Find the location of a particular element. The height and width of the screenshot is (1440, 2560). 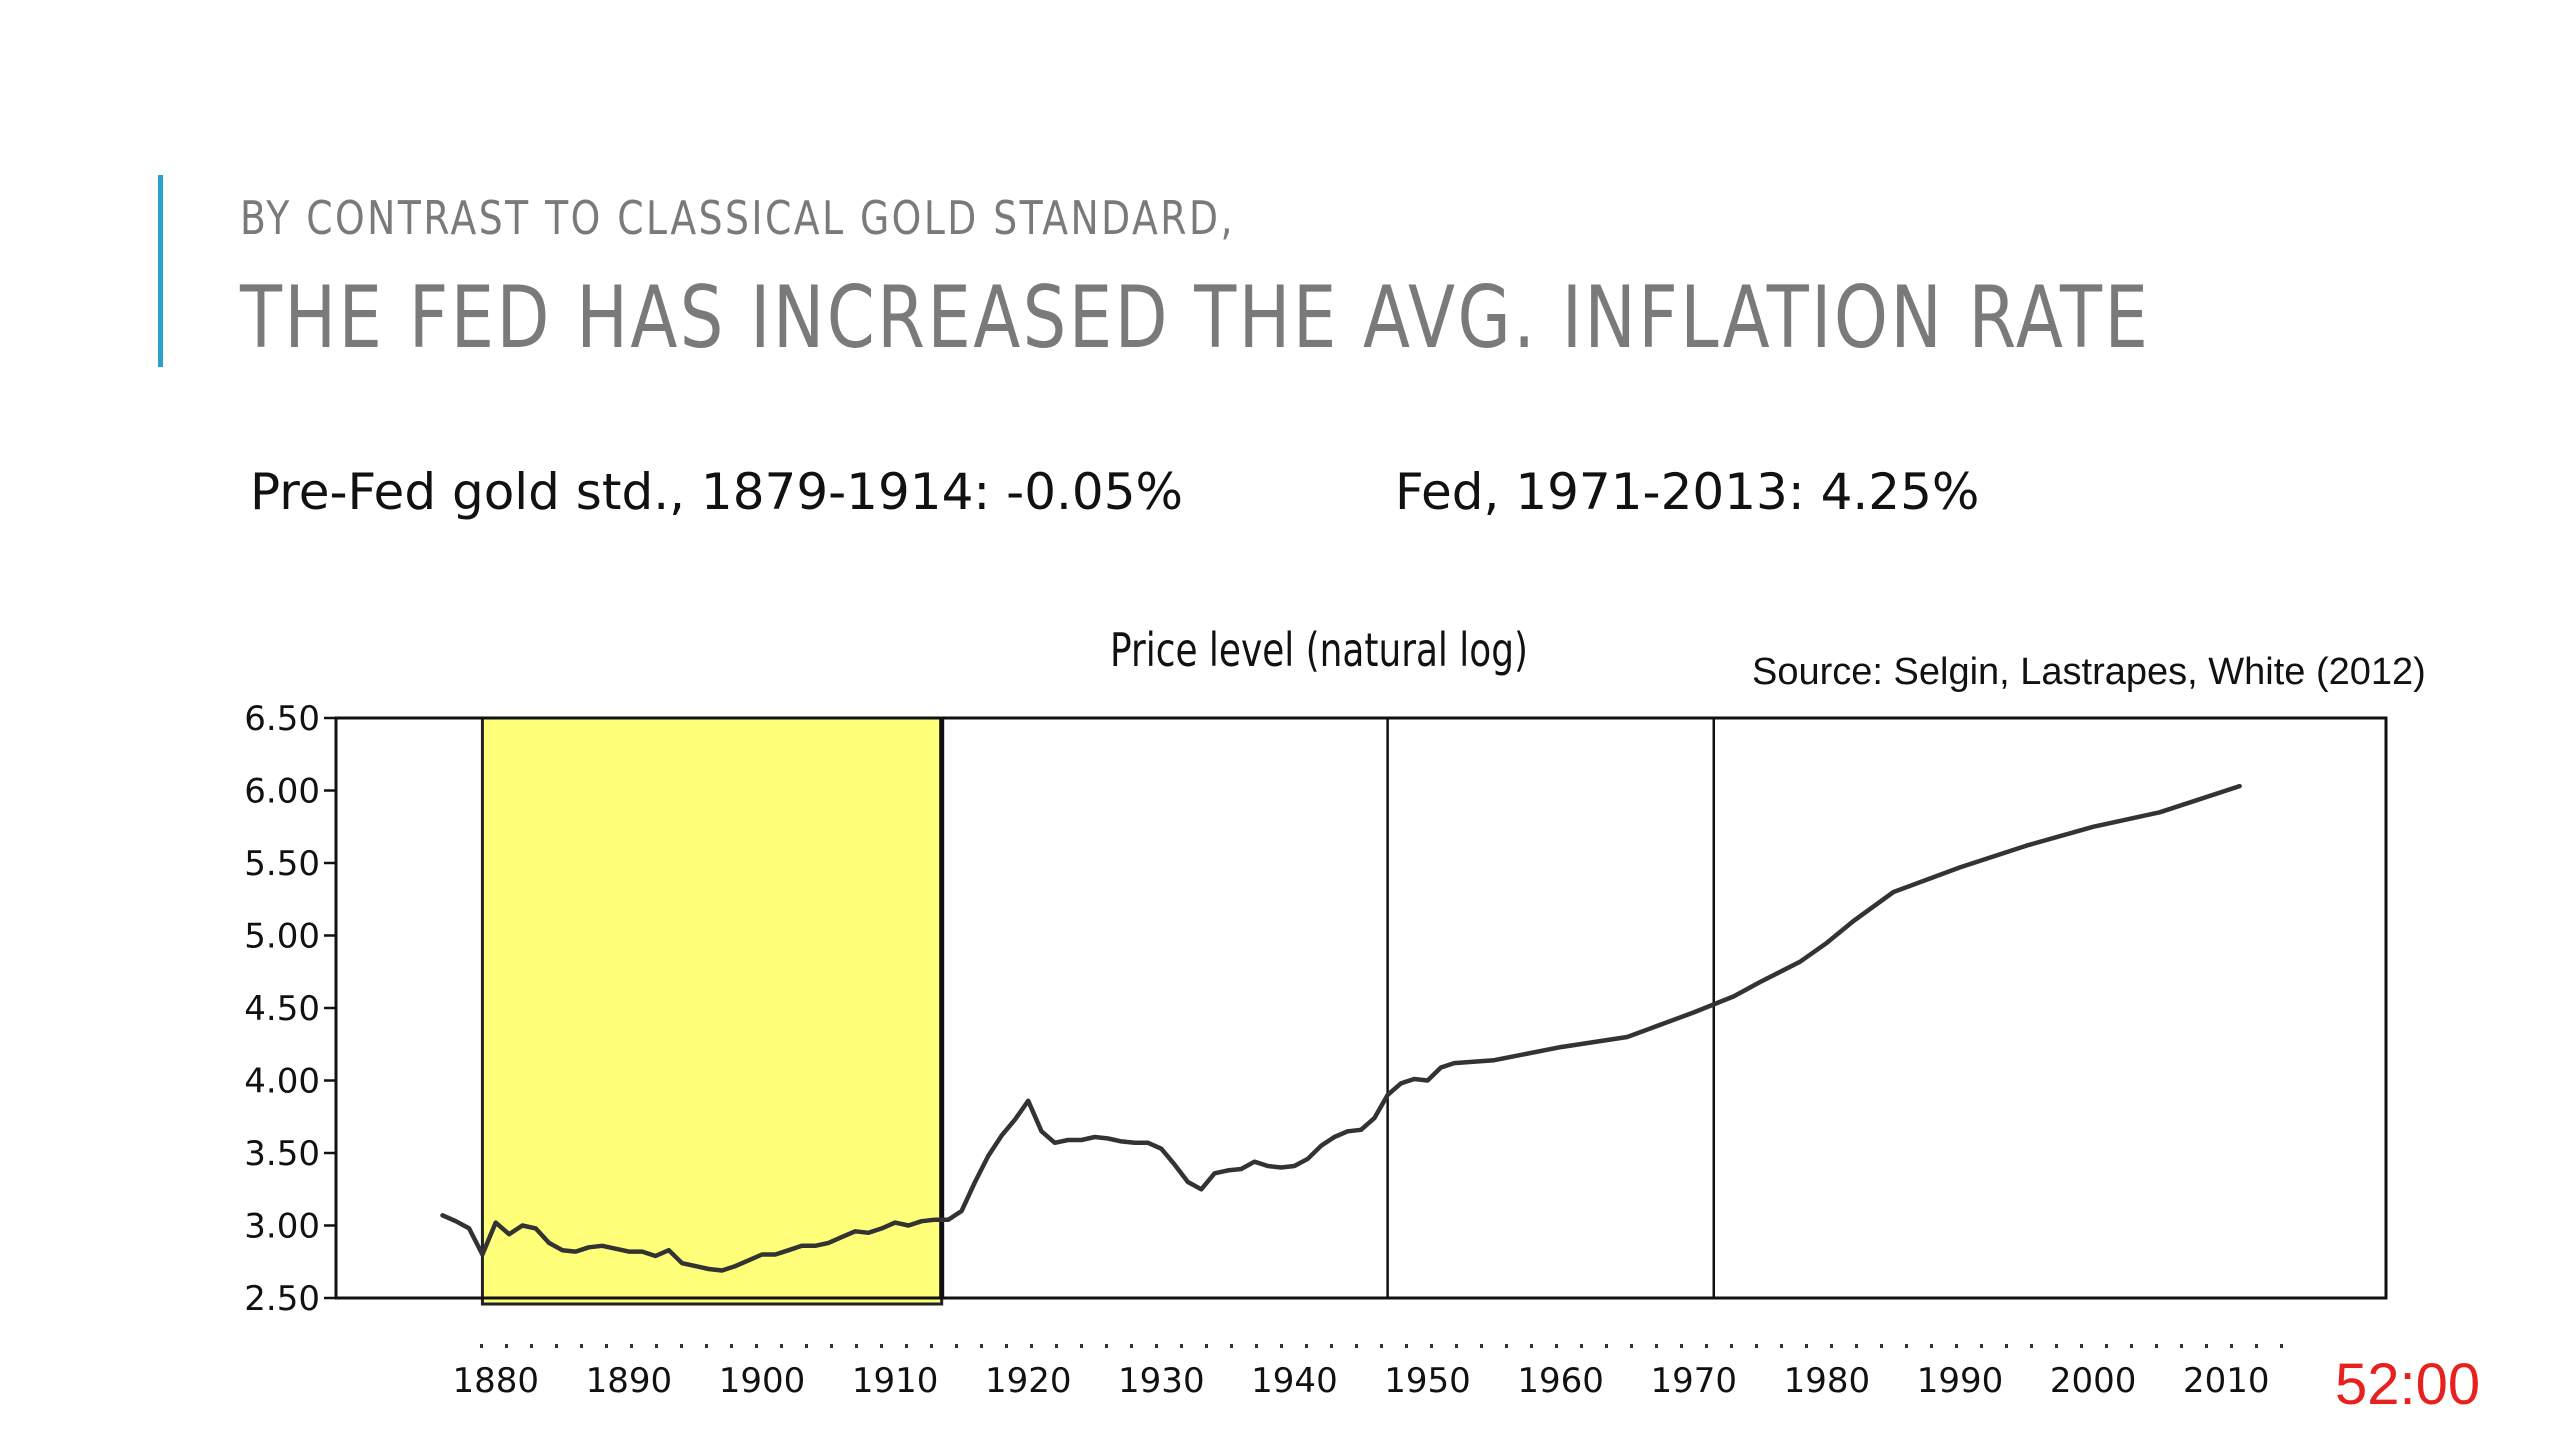

gold-standard-highlight is located at coordinates (712, 1011).